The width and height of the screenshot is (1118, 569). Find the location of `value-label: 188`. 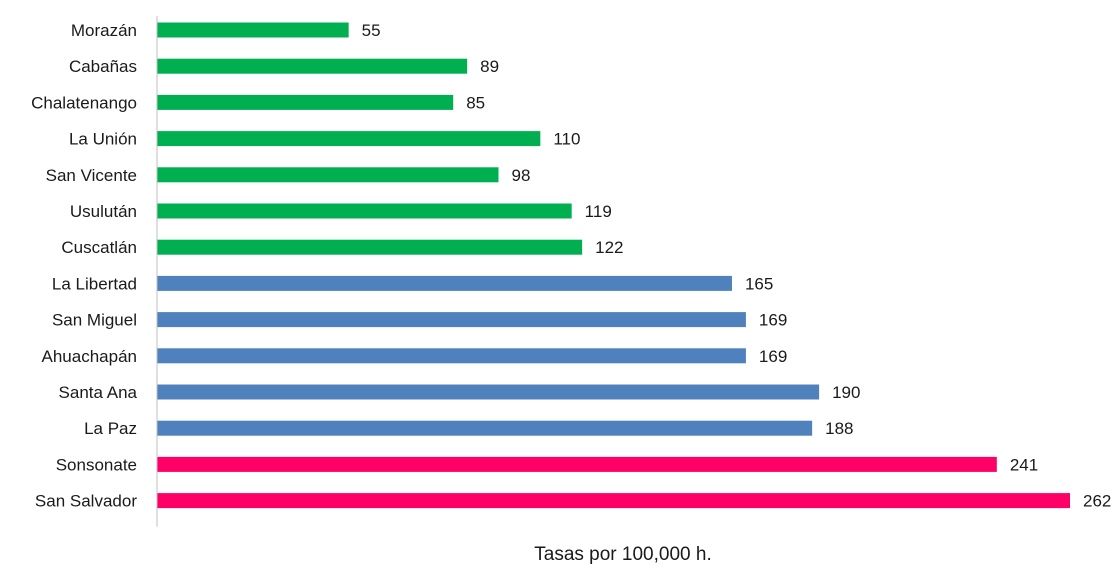

value-label: 188 is located at coordinates (839, 428).